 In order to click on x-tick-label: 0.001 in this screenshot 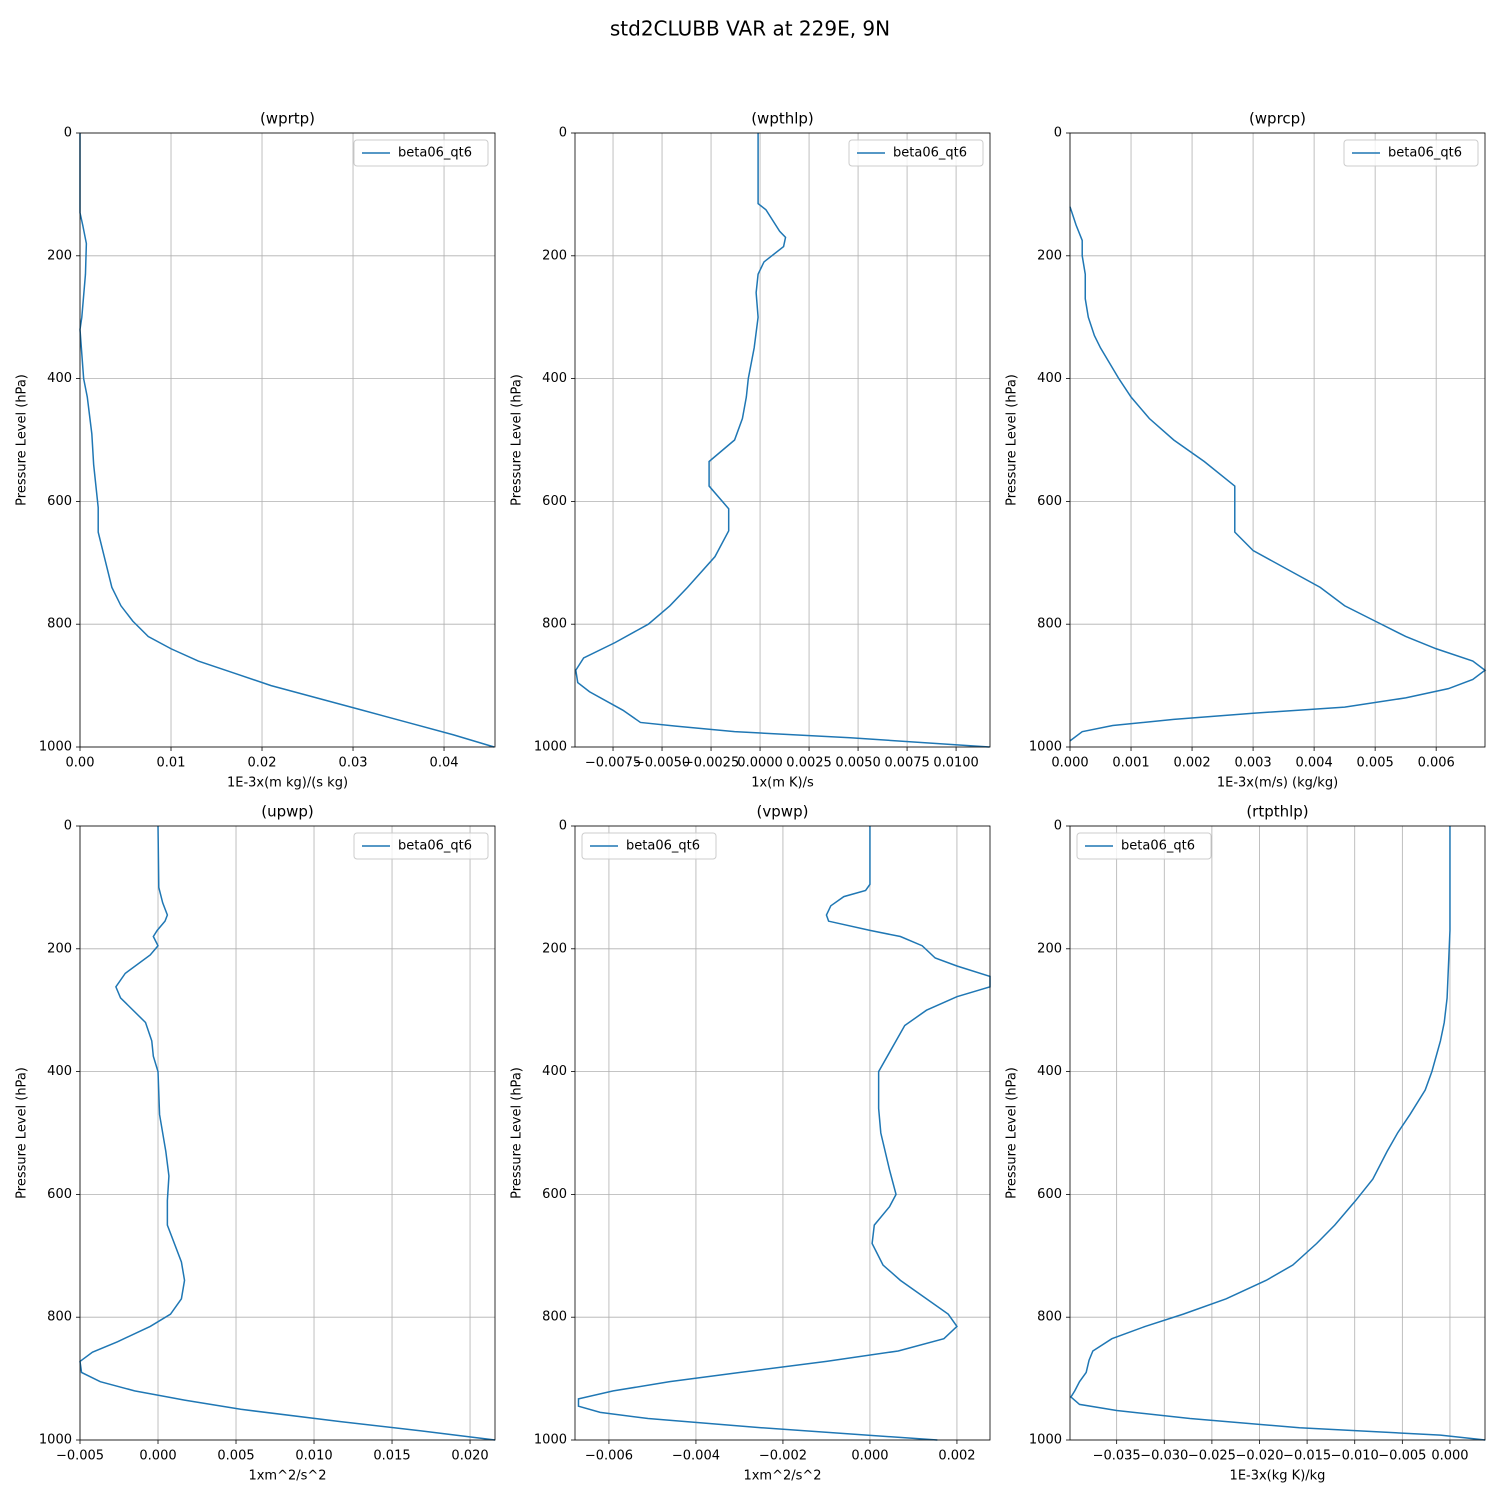, I will do `click(1130, 763)`.